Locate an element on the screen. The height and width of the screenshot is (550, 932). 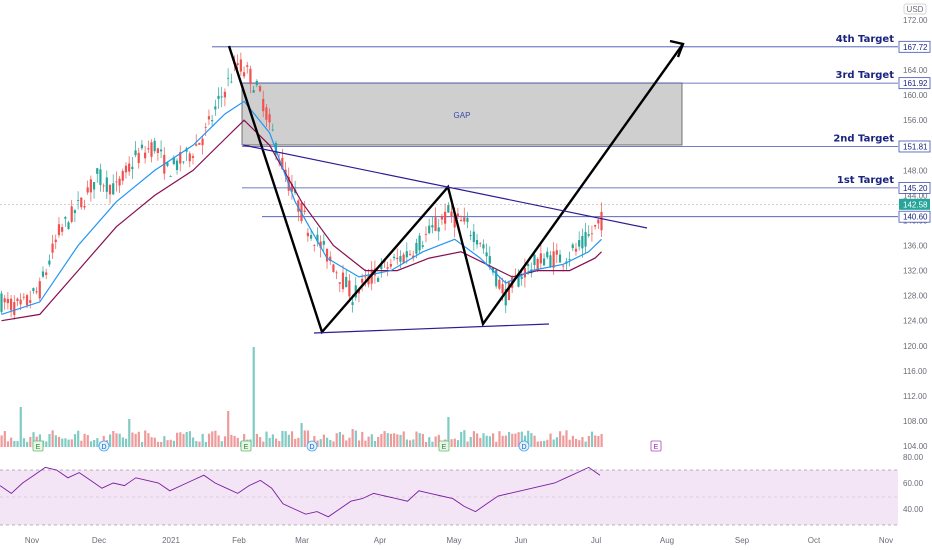
event-marker-label: E is located at coordinates (246, 447).